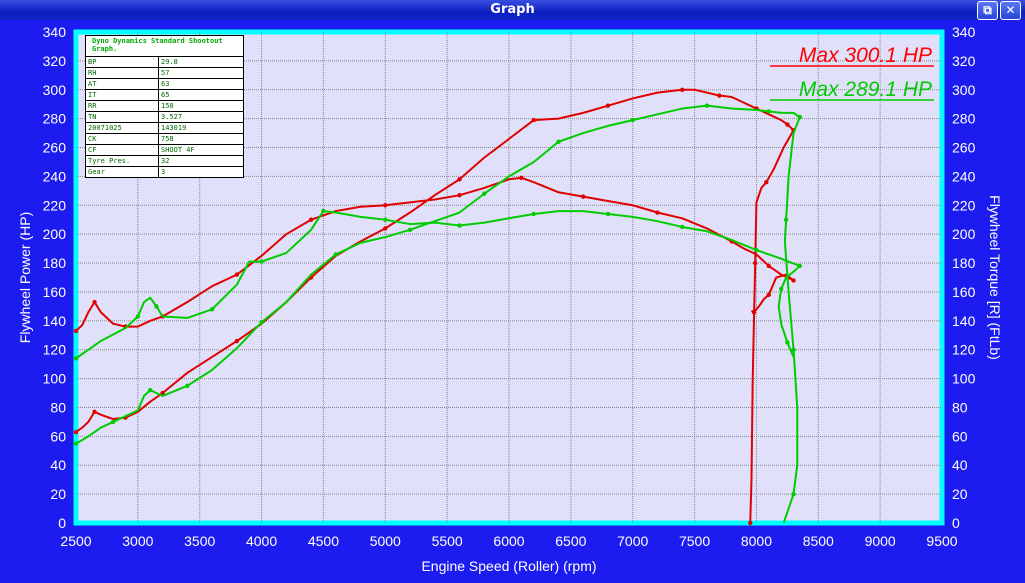  Describe the element at coordinates (62, 523) in the screenshot. I see `y-tick-label-left: 0` at that location.